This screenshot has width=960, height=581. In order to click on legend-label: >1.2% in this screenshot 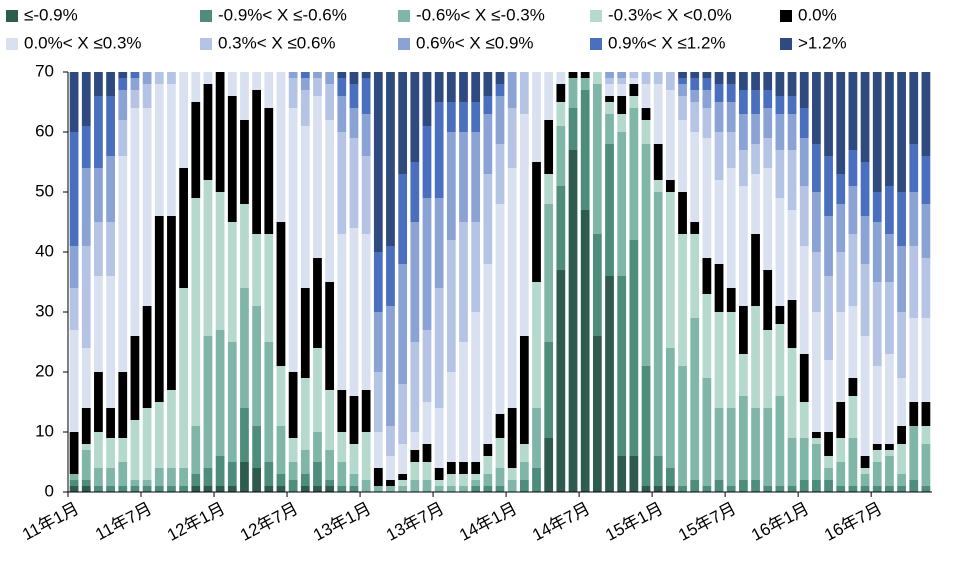, I will do `click(822, 42)`.